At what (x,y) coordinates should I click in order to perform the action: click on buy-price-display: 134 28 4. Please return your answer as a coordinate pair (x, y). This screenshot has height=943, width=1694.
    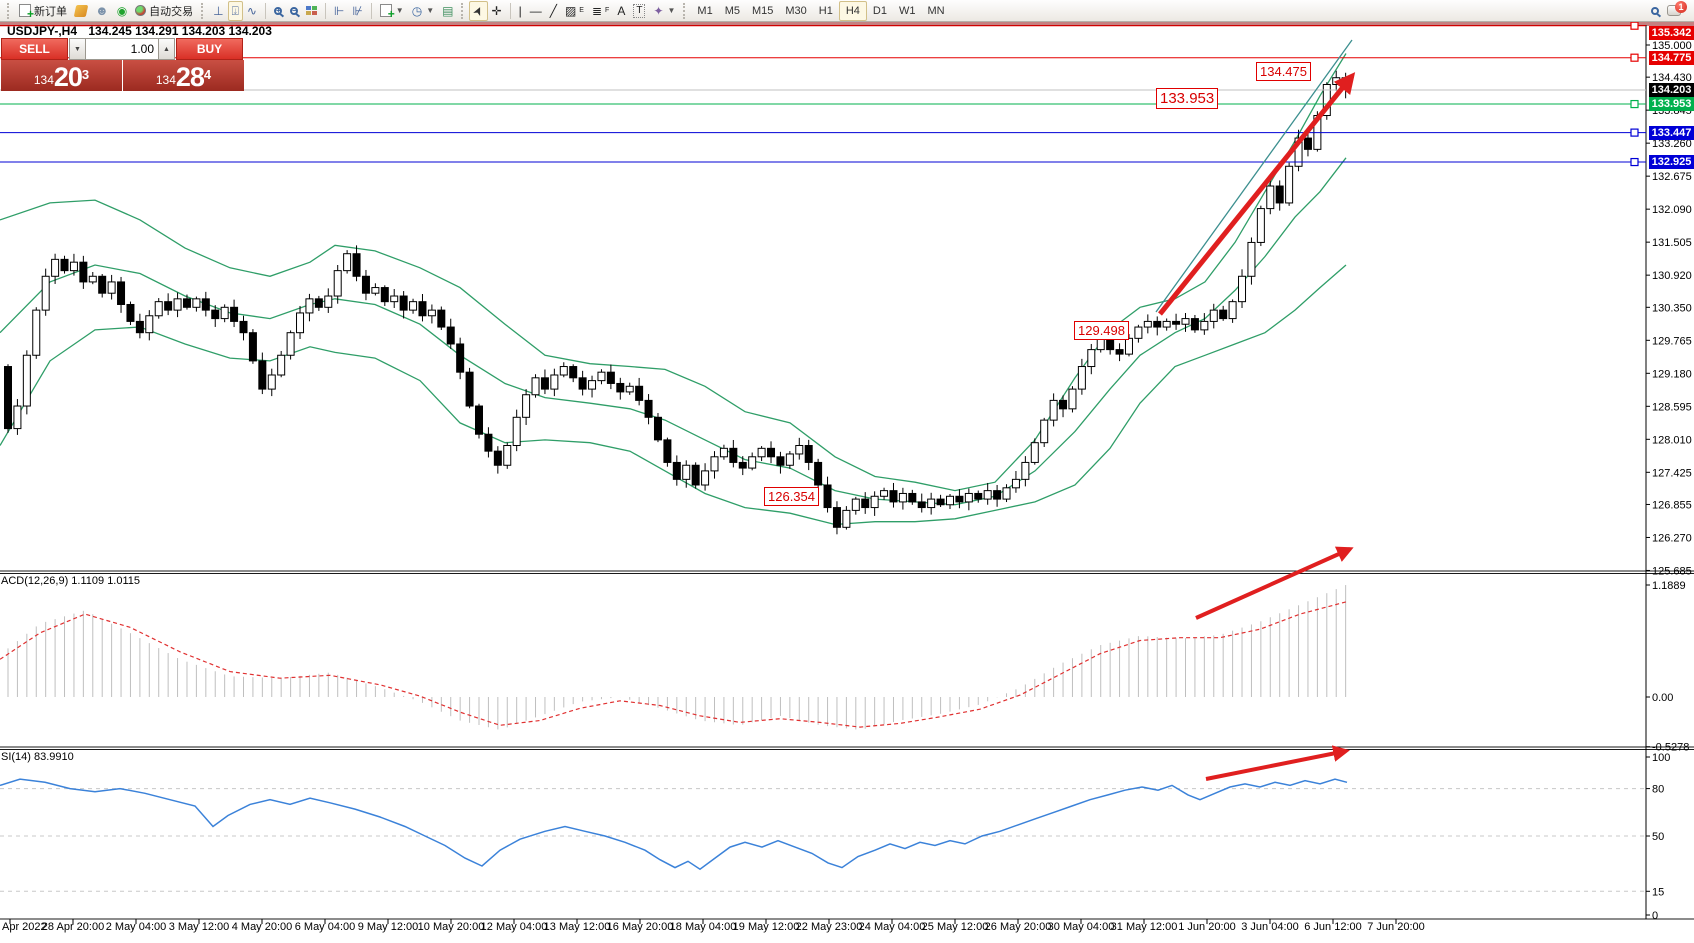
    Looking at the image, I should click on (183, 75).